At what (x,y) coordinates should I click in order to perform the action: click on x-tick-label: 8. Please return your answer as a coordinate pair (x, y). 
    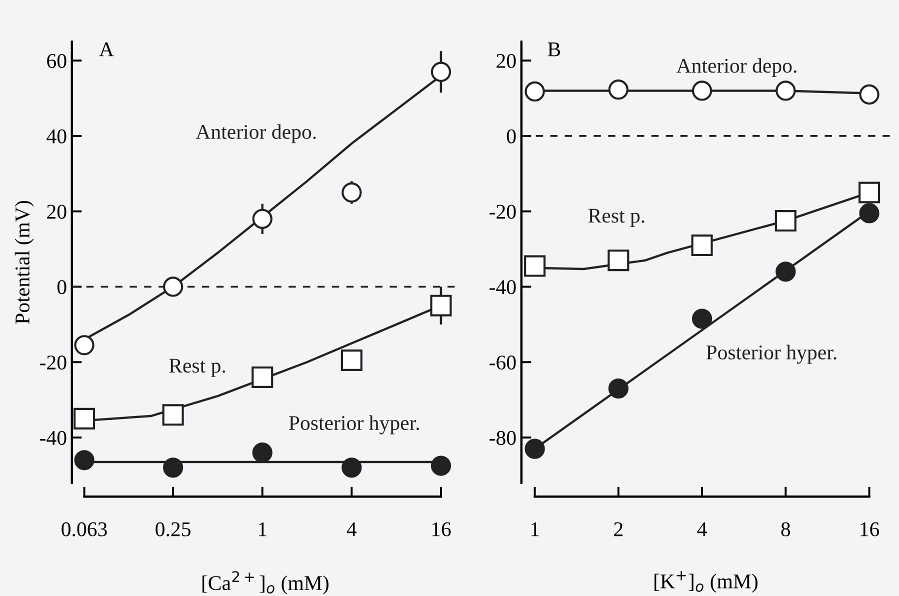
    Looking at the image, I should click on (785, 529).